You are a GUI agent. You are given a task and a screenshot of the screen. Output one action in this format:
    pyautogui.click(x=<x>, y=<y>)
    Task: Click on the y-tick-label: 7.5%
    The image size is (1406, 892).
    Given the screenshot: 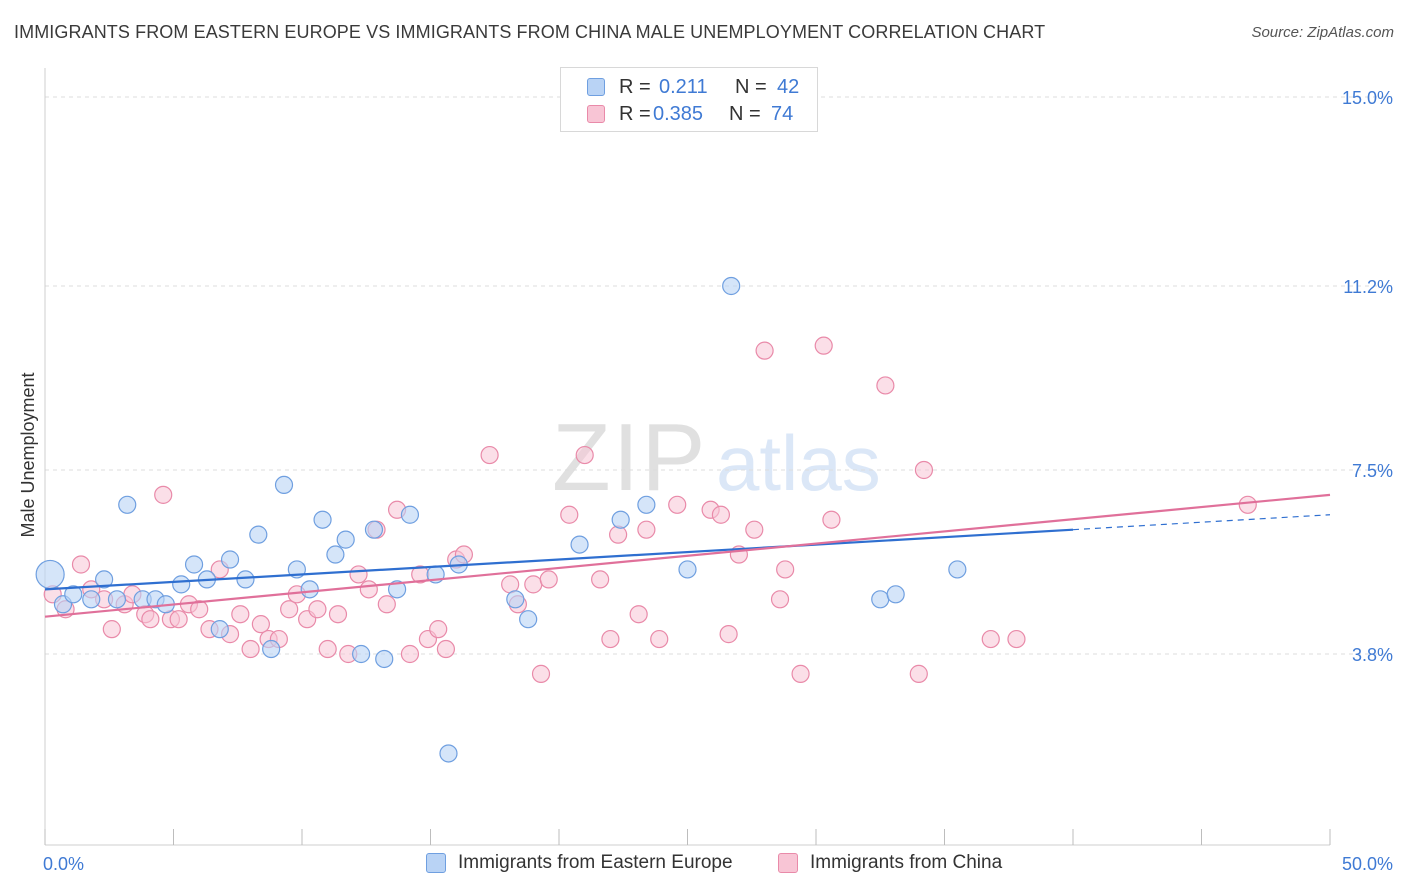 What is the action you would take?
    pyautogui.click(x=1372, y=471)
    